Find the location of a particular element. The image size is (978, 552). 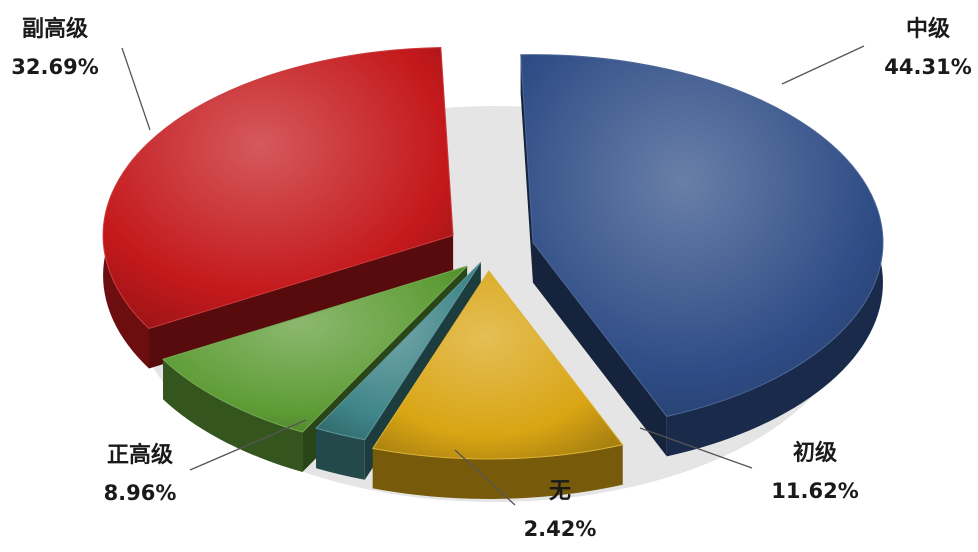

slice-name-label: 中级 is located at coordinates (928, 29).